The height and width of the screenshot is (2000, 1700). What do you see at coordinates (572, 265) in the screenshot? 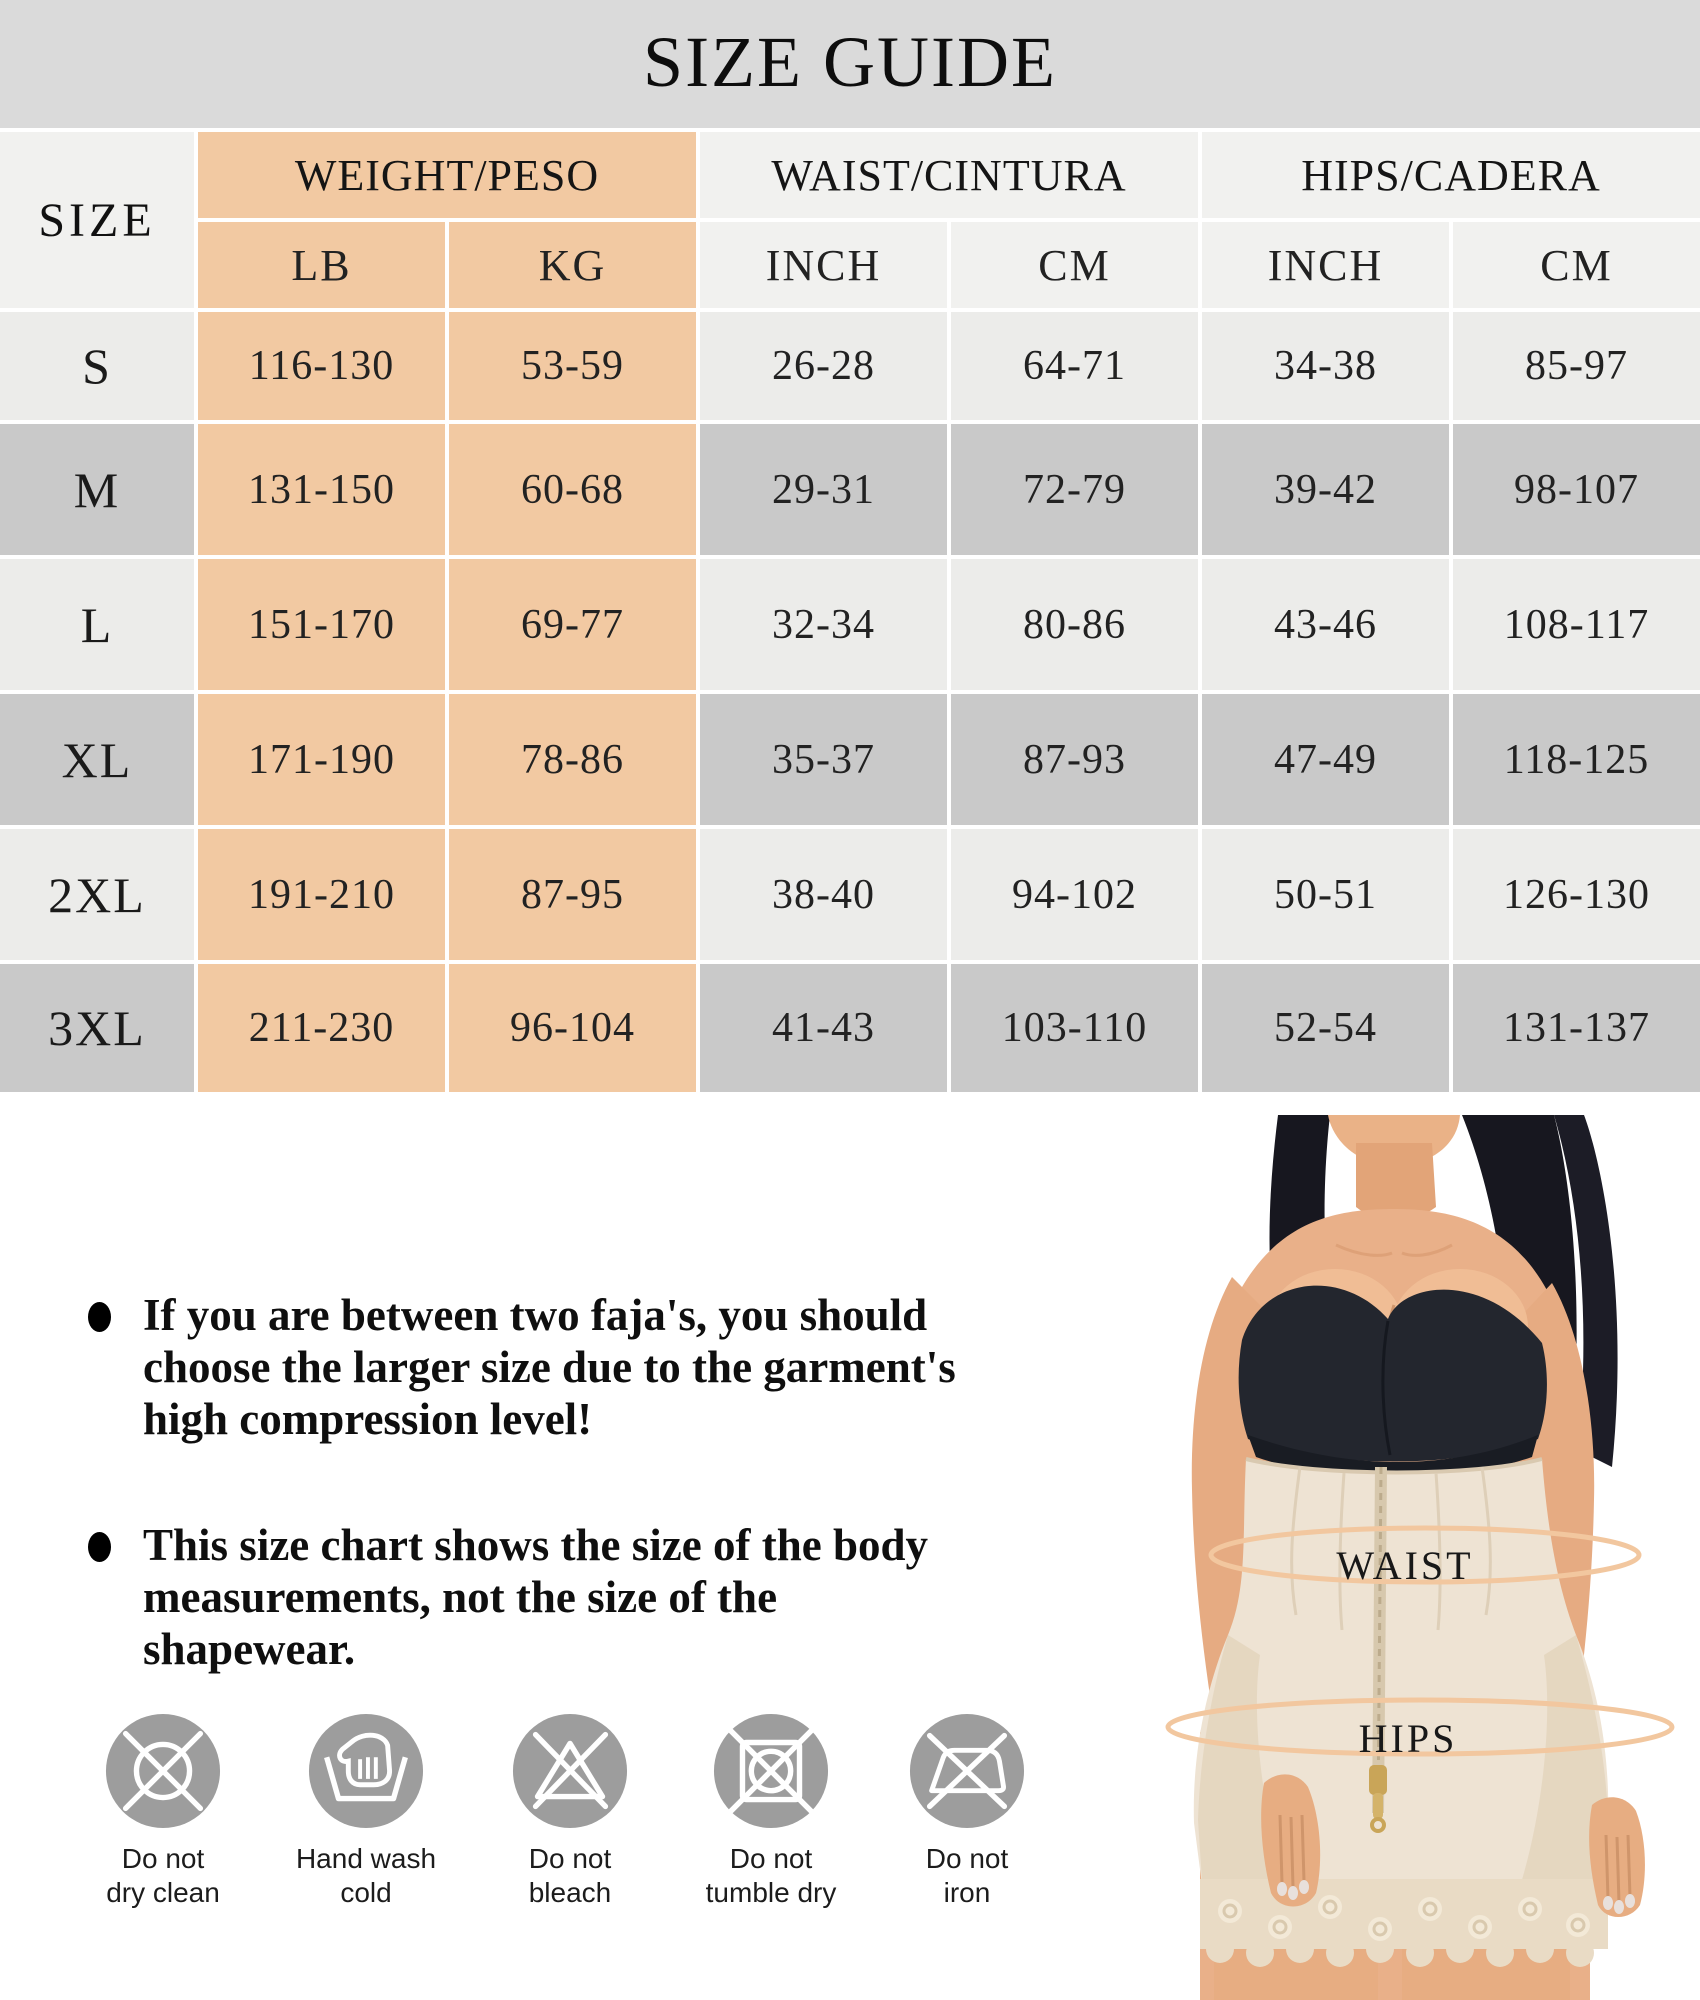
I see `subheader-kg: KG` at bounding box center [572, 265].